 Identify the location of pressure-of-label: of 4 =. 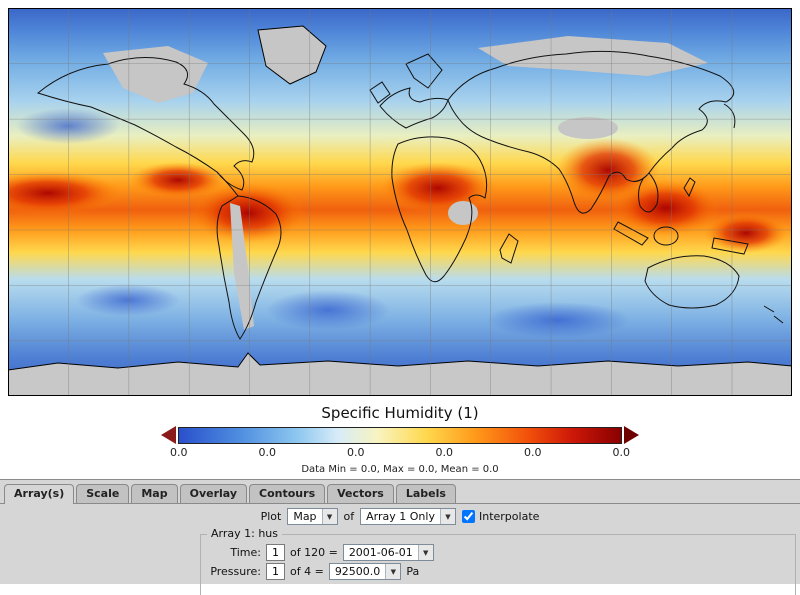
(307, 571).